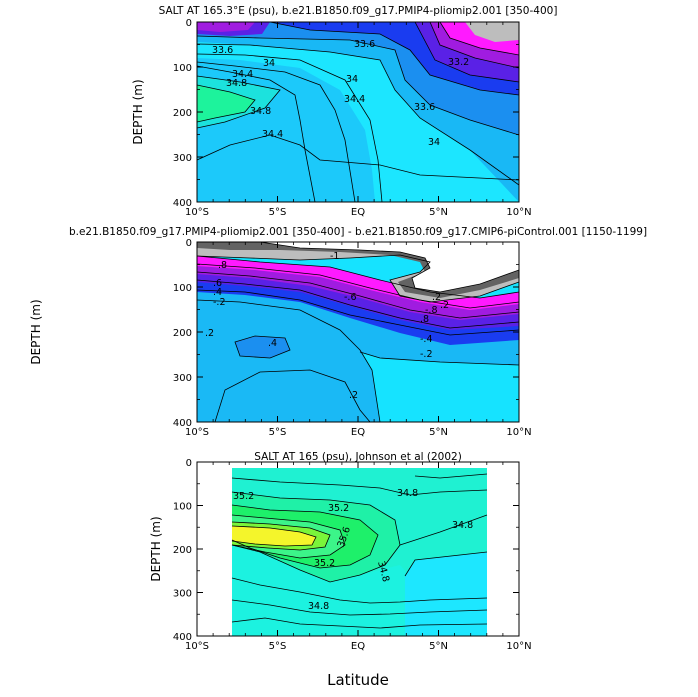  Describe the element at coordinates (156, 548) in the screenshot. I see `panel-3-ylabel: DEPTH (m)` at that location.